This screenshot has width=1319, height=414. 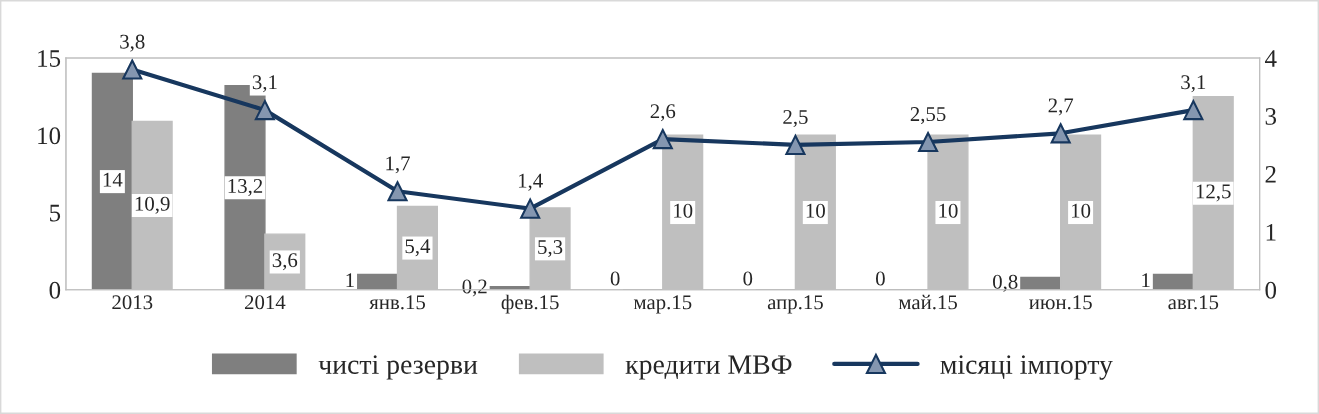 I want to click on x-tick-label: май.15, so click(x=927, y=302).